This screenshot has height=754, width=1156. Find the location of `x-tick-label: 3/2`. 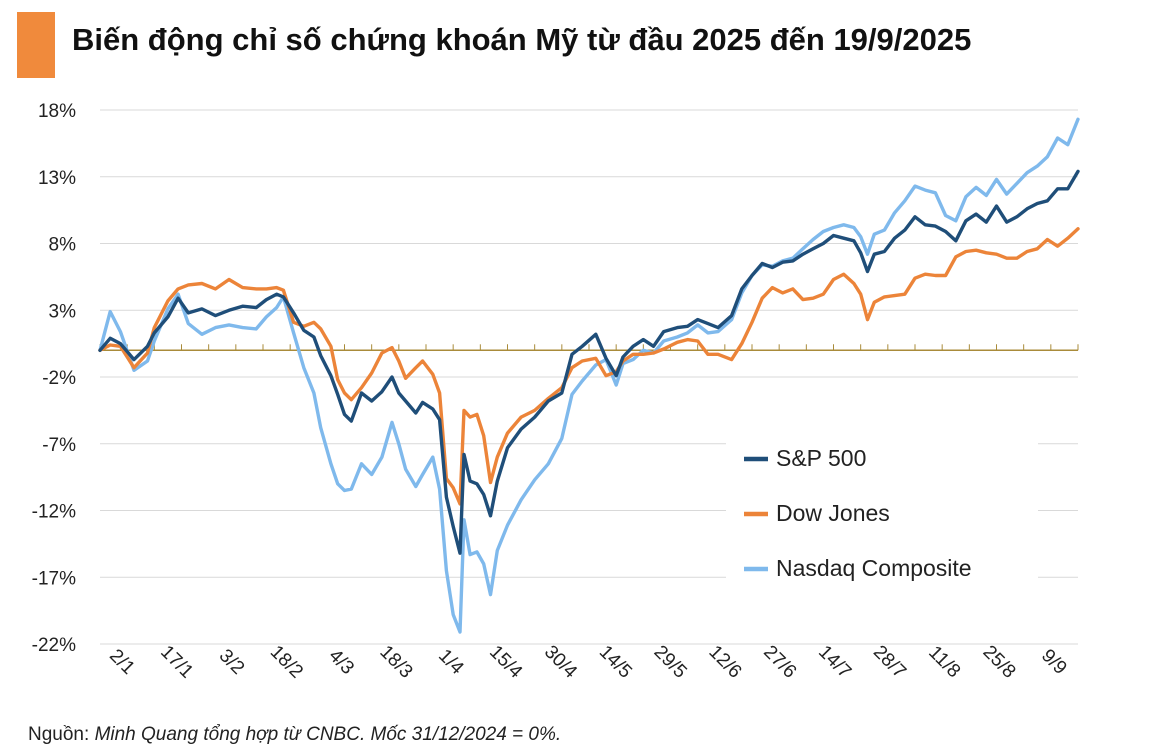

x-tick-label: 3/2 is located at coordinates (232, 662).